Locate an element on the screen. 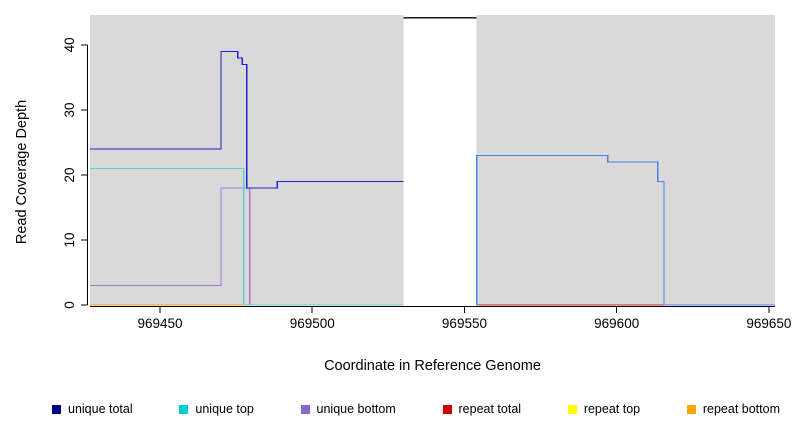  legend-item-unique-top: unique top is located at coordinates (216, 409).